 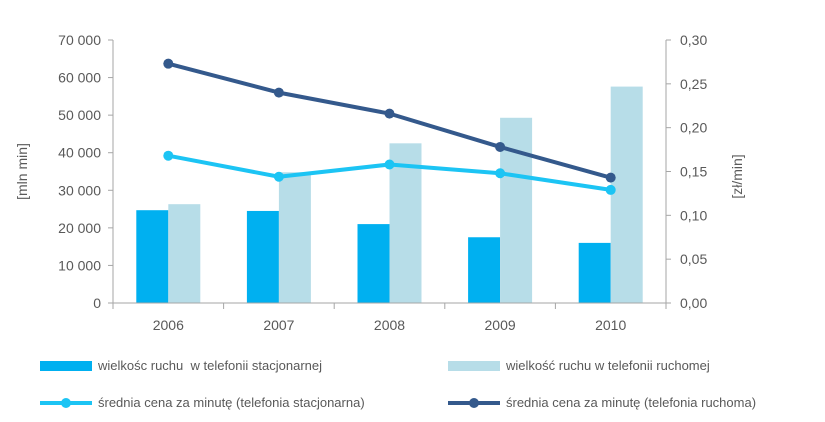 I want to click on y2-axis-title: [zł/min], so click(x=737, y=176).